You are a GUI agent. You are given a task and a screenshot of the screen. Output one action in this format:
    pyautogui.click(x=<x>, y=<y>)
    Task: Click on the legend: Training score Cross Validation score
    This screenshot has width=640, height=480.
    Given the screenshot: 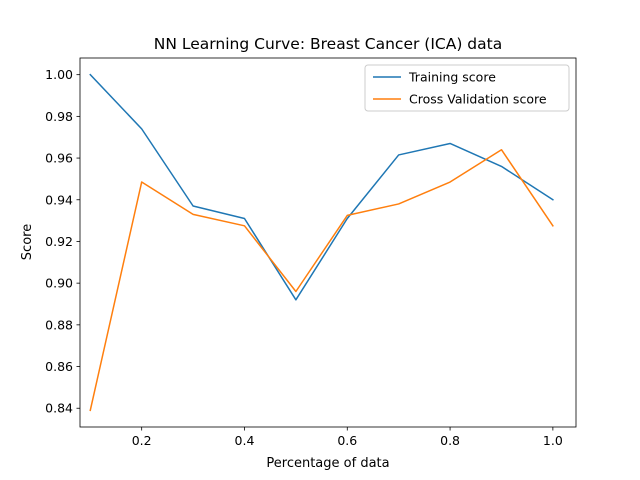 What is the action you would take?
    pyautogui.click(x=467, y=88)
    